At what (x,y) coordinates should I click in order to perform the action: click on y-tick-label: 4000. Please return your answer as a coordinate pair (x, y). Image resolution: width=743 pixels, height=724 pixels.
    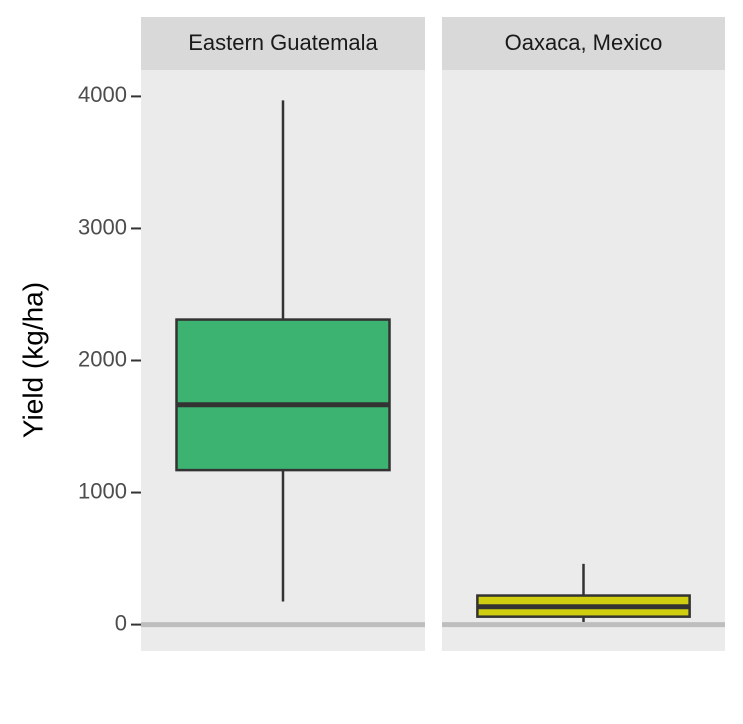
    Looking at the image, I should click on (102, 94).